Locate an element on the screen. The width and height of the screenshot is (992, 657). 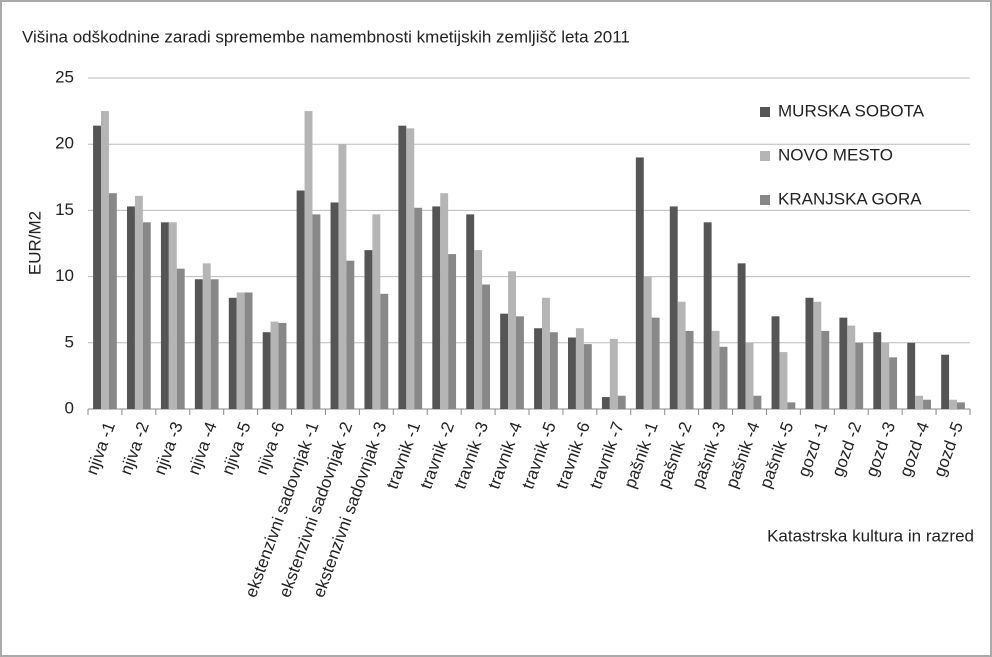
y-tick-label: 25 is located at coordinates (64, 76).